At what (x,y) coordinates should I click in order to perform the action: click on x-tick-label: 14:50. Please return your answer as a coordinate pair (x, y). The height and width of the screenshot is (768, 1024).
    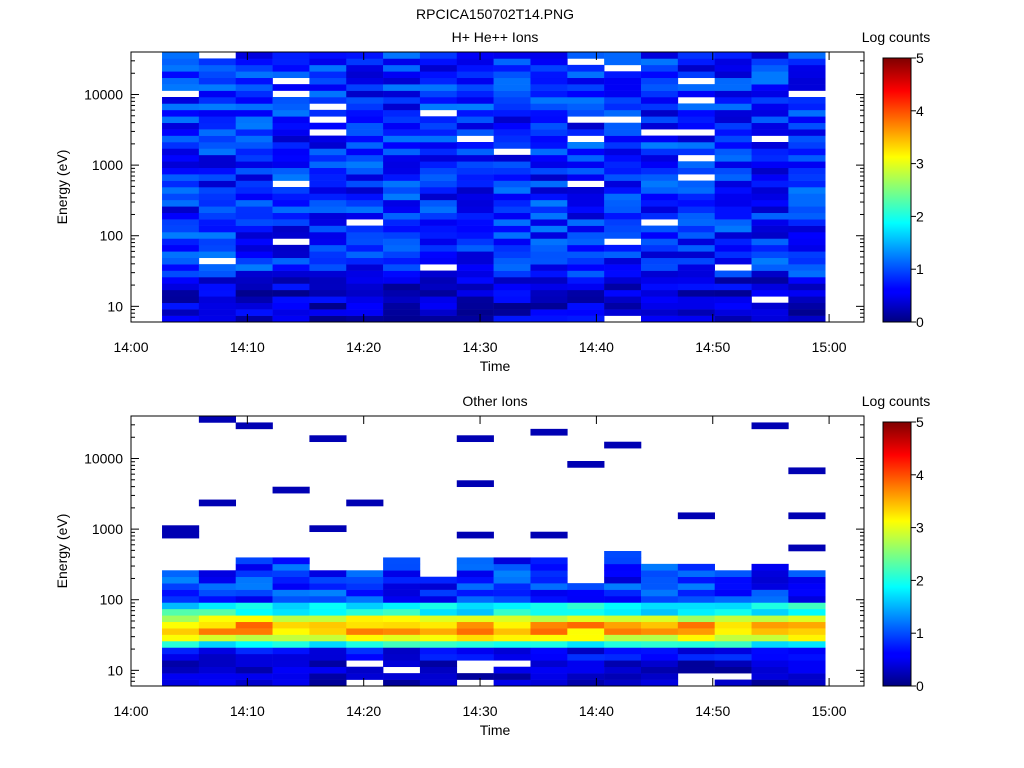
    Looking at the image, I should click on (712, 711).